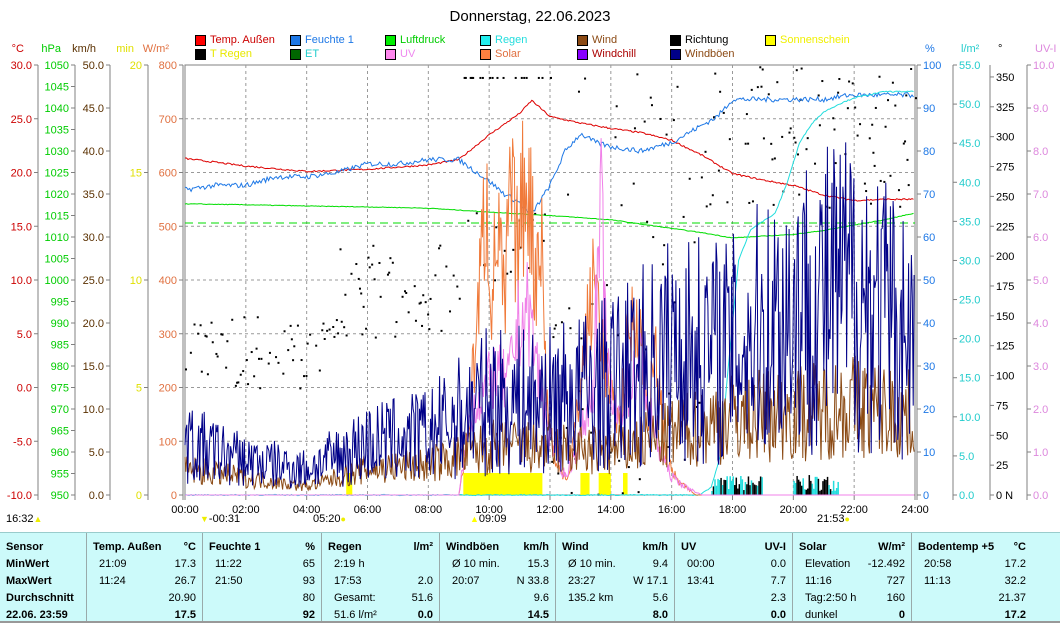  What do you see at coordinates (1005, 227) in the screenshot?
I see `axis-tick-label: 225` at bounding box center [1005, 227].